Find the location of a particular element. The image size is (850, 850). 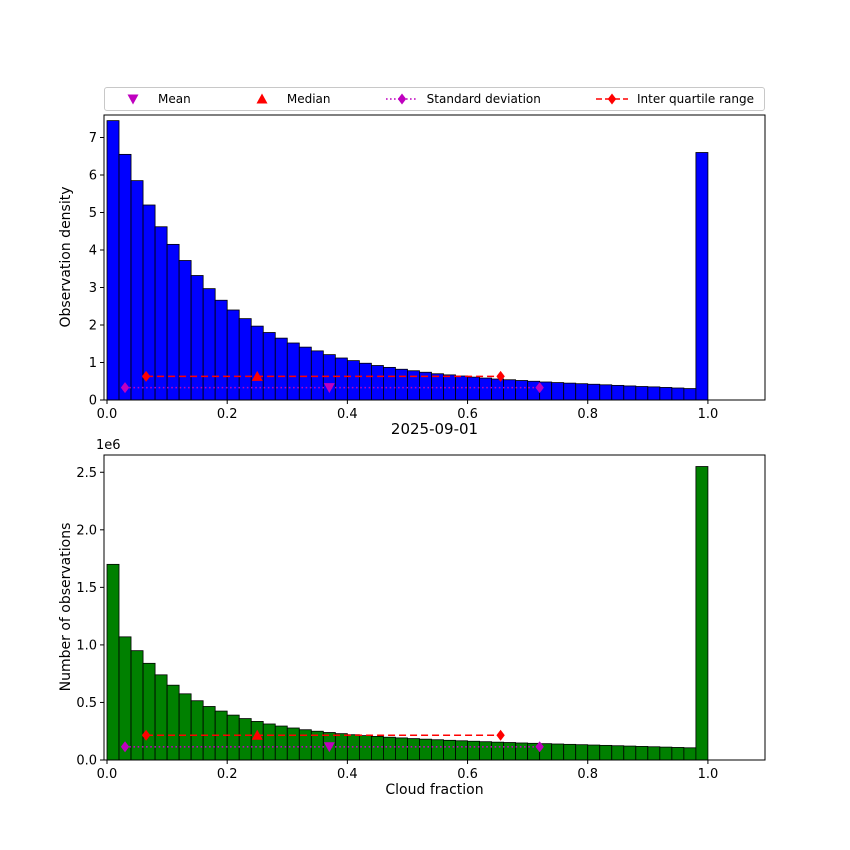

y-tick-label: 7 is located at coordinates (93, 138).